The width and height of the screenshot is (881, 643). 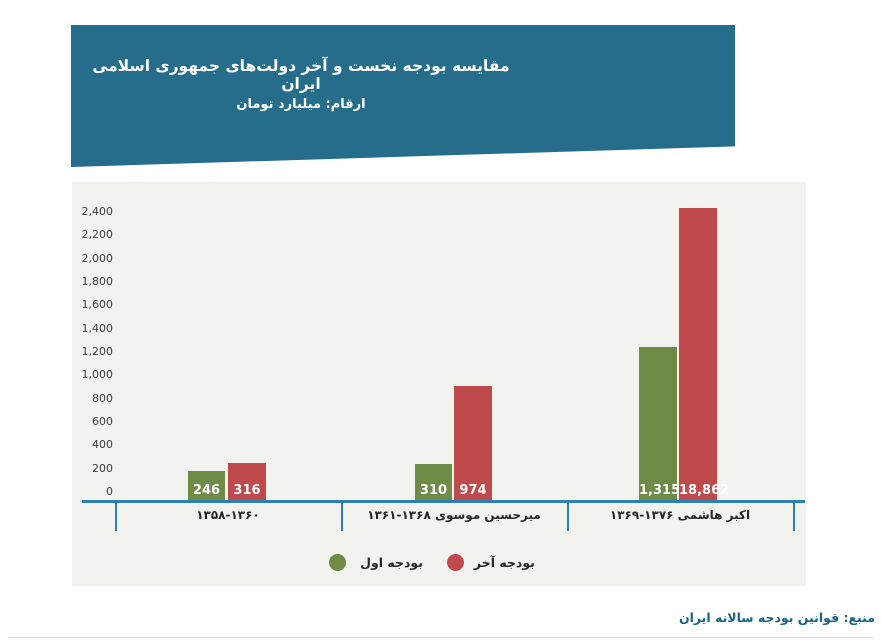 I want to click on category-years: ۱۳۶۹-۱۳۷۶, so click(x=641, y=515).